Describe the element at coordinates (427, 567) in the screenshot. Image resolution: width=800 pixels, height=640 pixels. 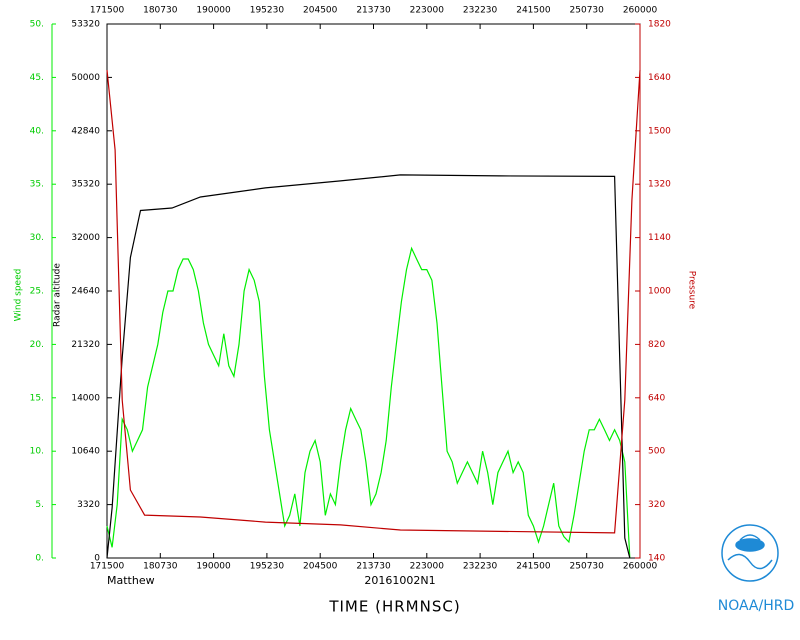
I see `x-tick-label: 223000` at that location.